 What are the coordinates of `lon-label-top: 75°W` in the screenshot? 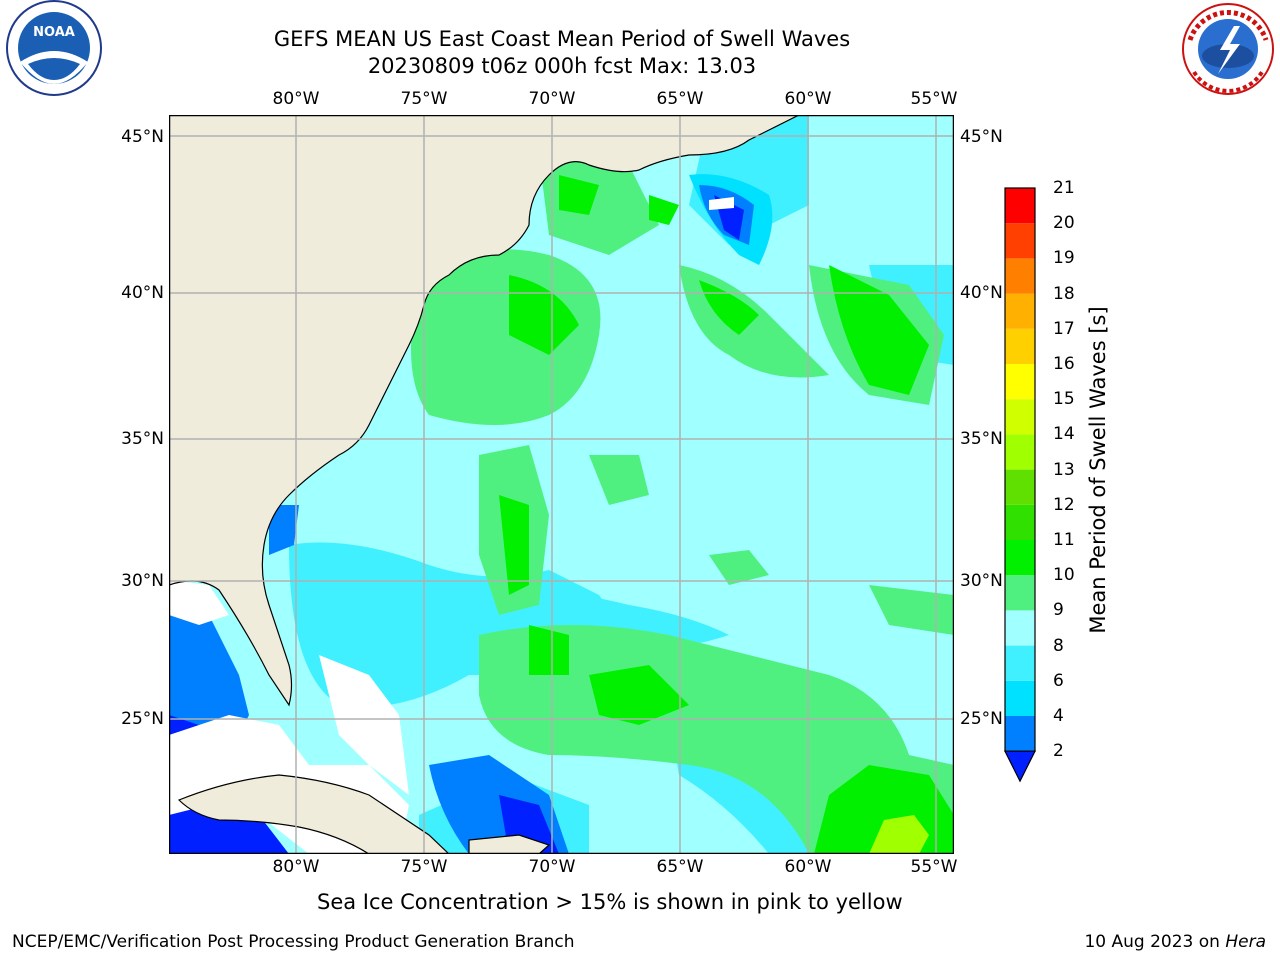 It's located at (424, 99).